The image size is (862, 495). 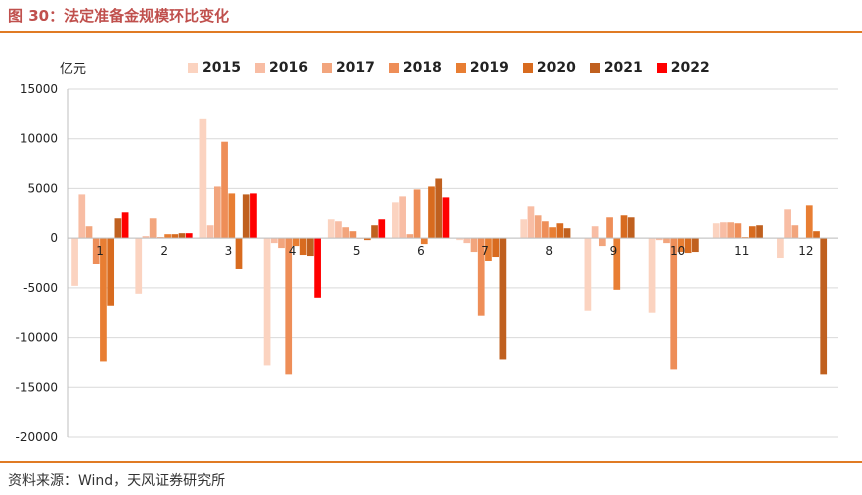 I want to click on y-tick-label: -5000, so click(x=40, y=288).